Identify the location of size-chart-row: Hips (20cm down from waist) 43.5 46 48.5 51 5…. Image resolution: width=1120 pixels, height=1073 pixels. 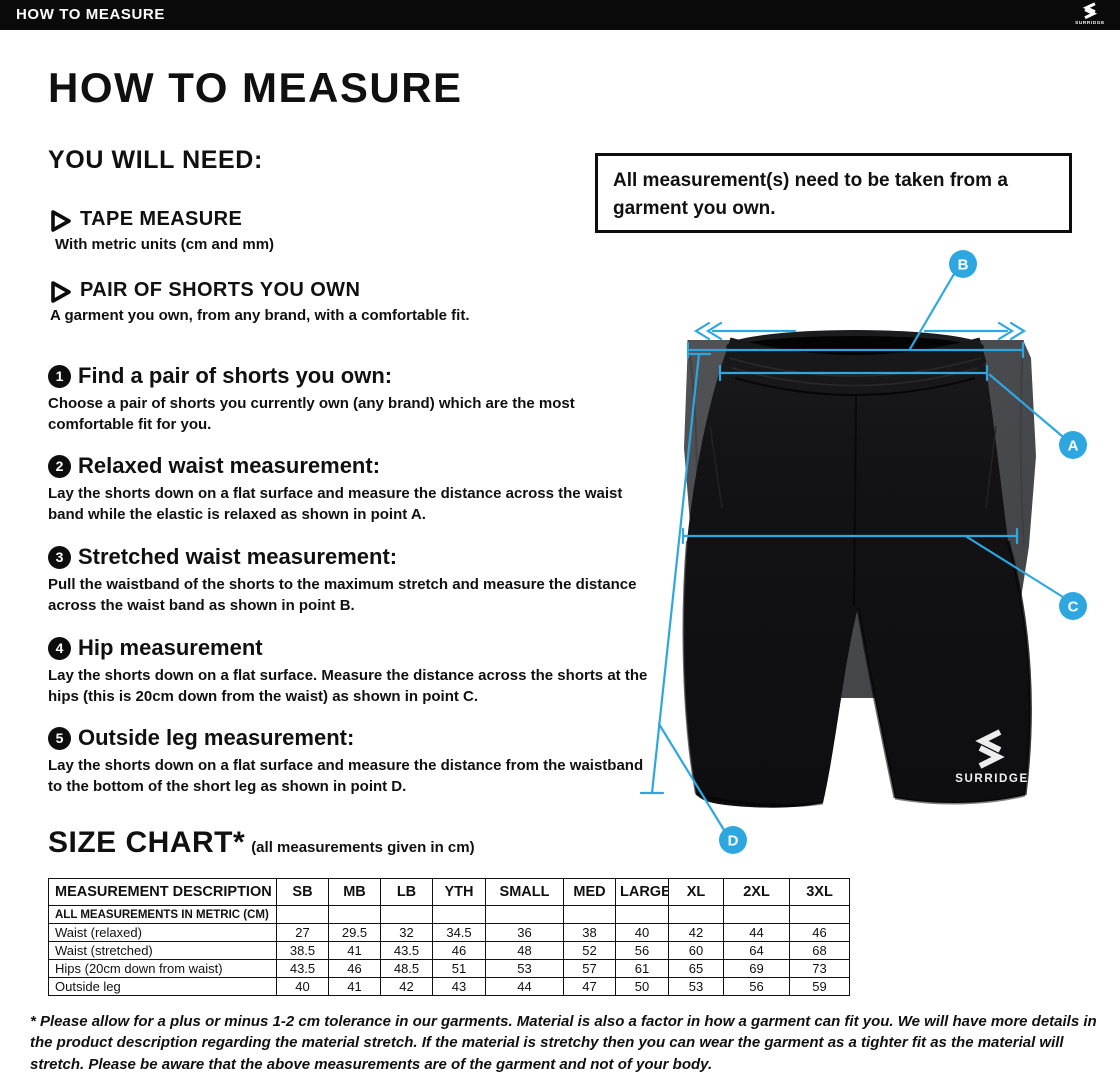
(449, 968).